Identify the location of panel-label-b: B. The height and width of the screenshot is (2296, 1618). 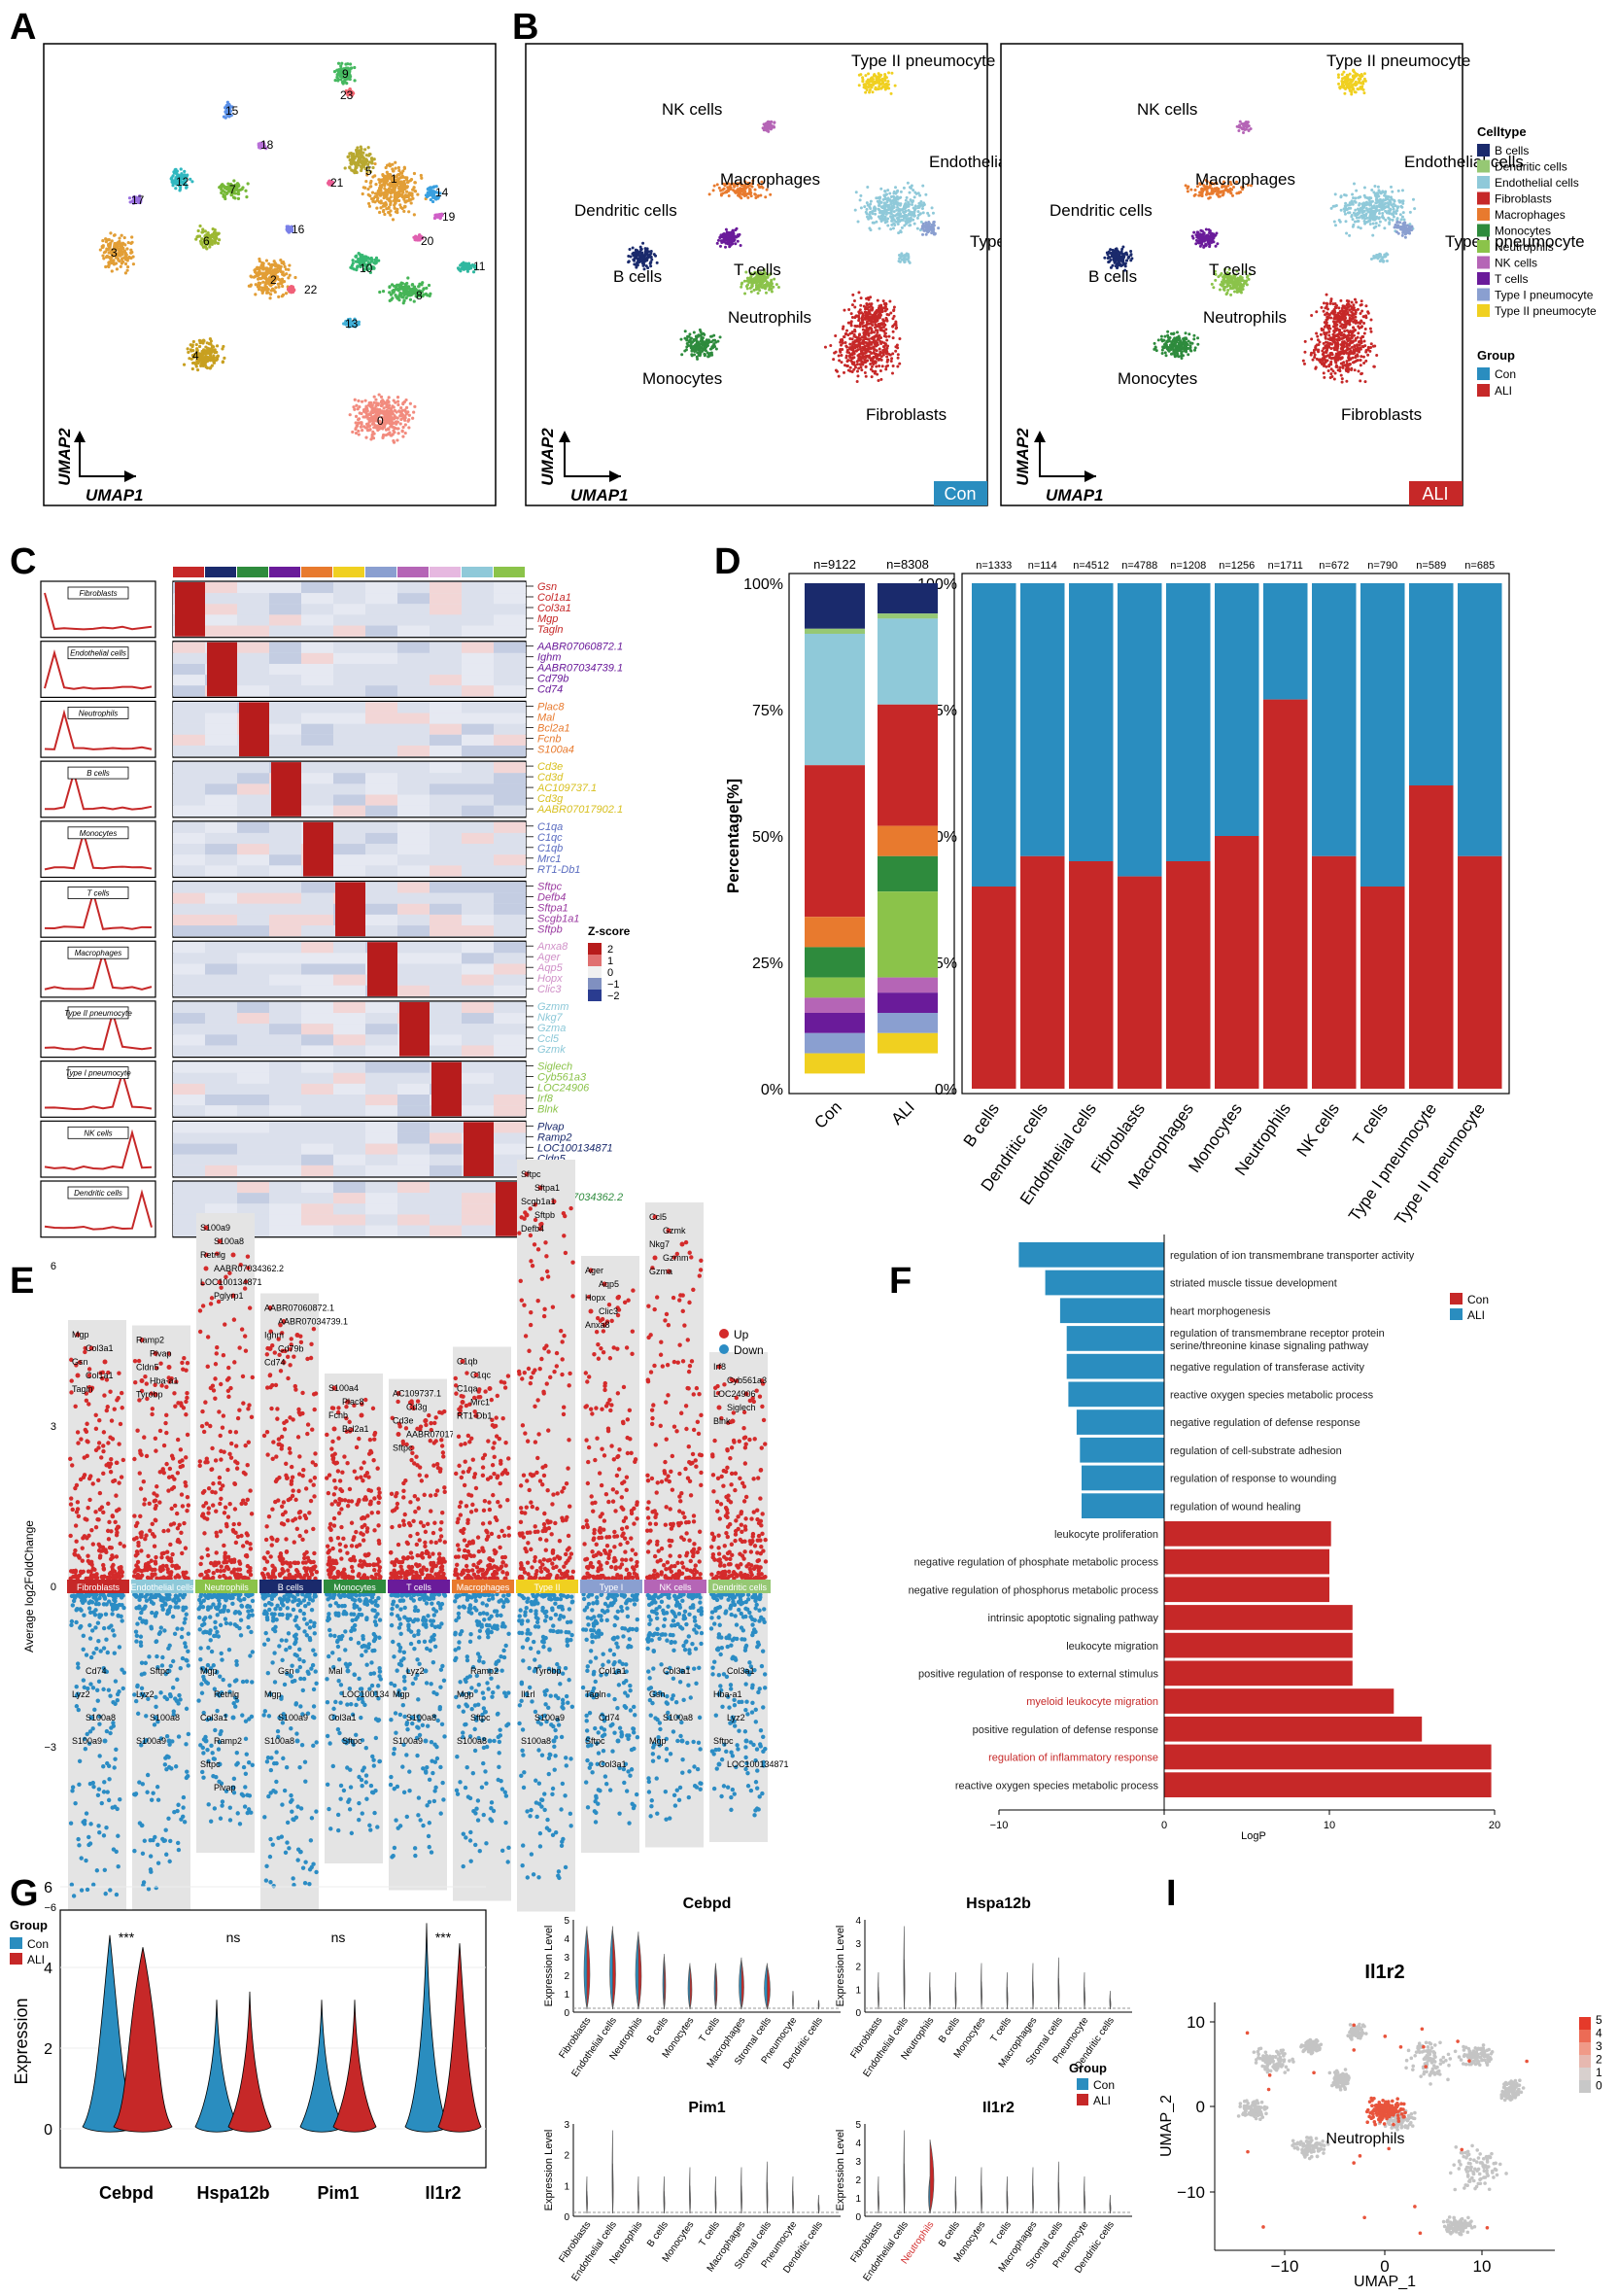
(525, 27).